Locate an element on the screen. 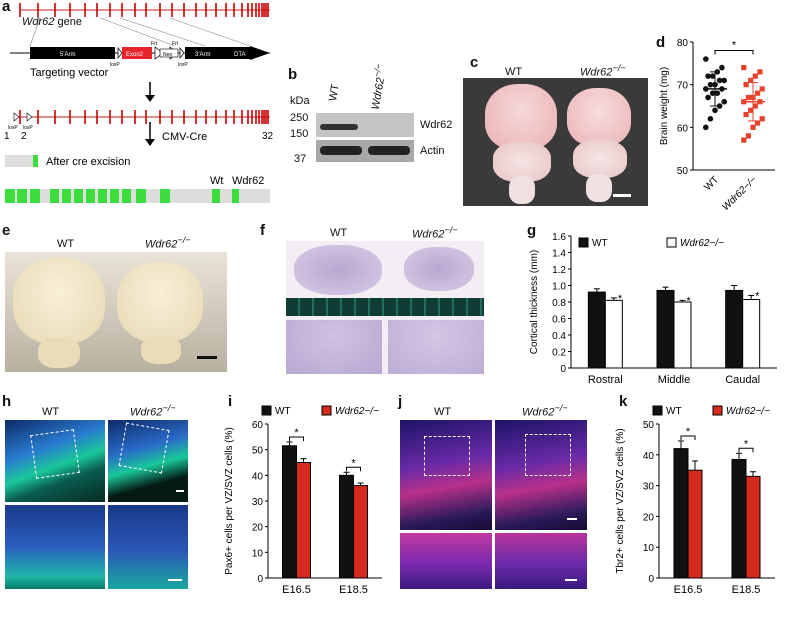 This screenshot has height=618, width=785. green-blocks is located at coordinates (122, 196).